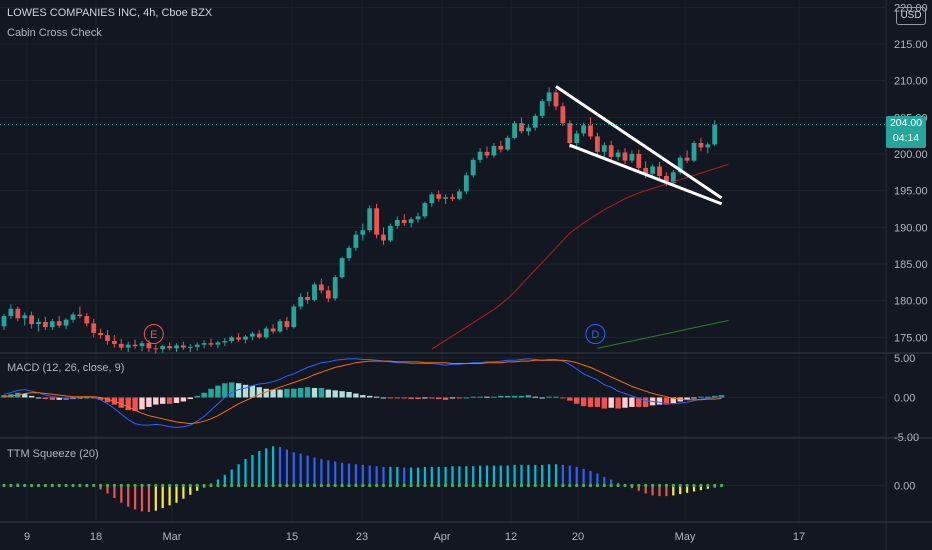 The height and width of the screenshot is (550, 932). I want to click on macd-axis-label: -5.00, so click(906, 438).